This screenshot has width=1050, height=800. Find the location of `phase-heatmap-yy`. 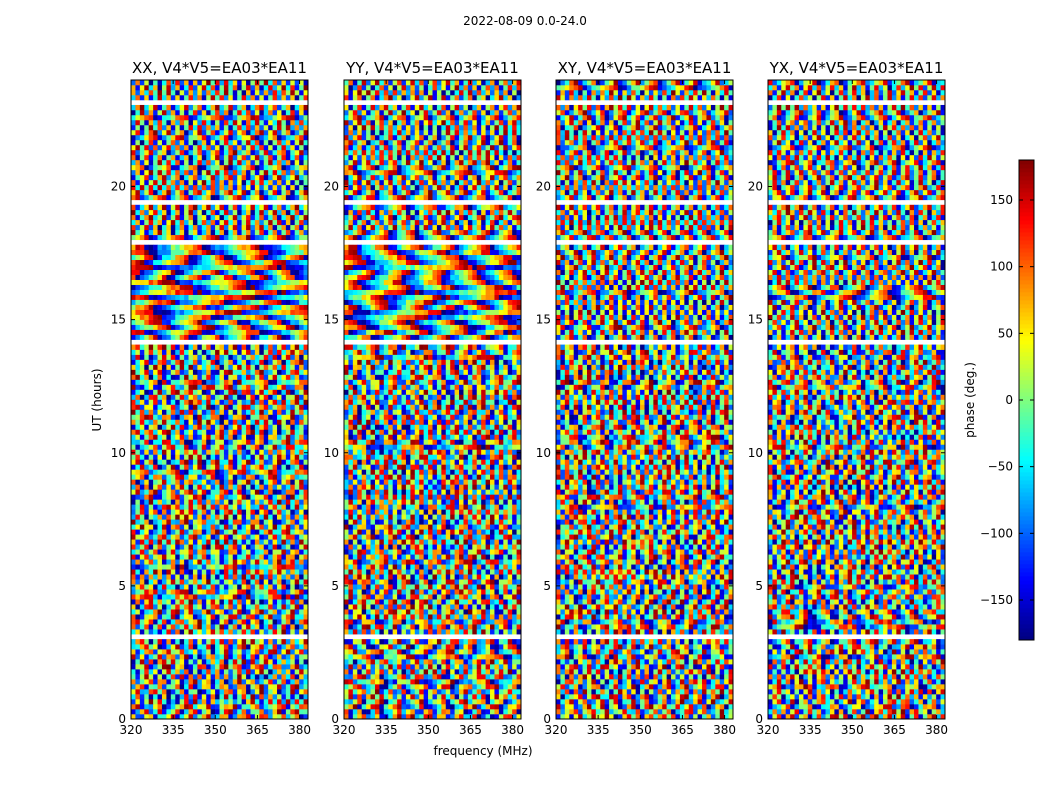

phase-heatmap-yy is located at coordinates (433, 400).